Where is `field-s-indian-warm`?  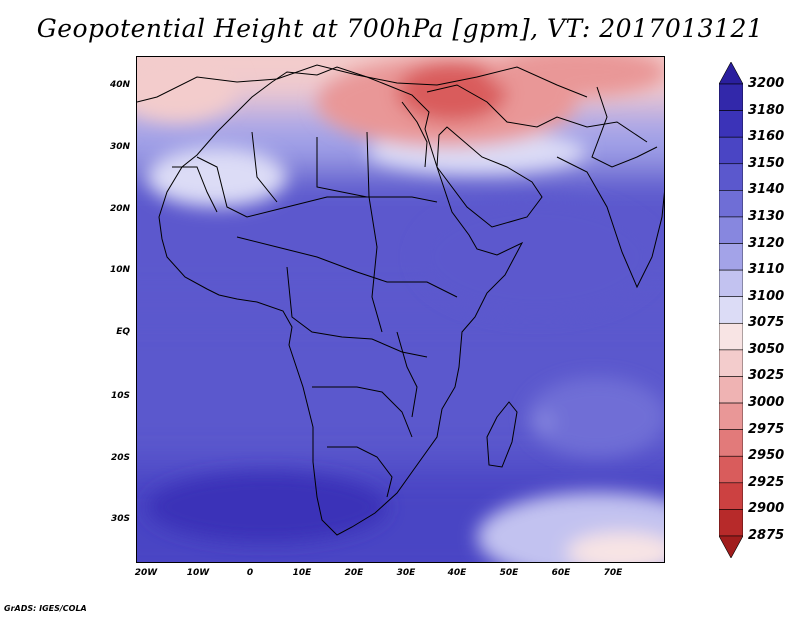
field-s-indian-warm is located at coordinates (615, 547).